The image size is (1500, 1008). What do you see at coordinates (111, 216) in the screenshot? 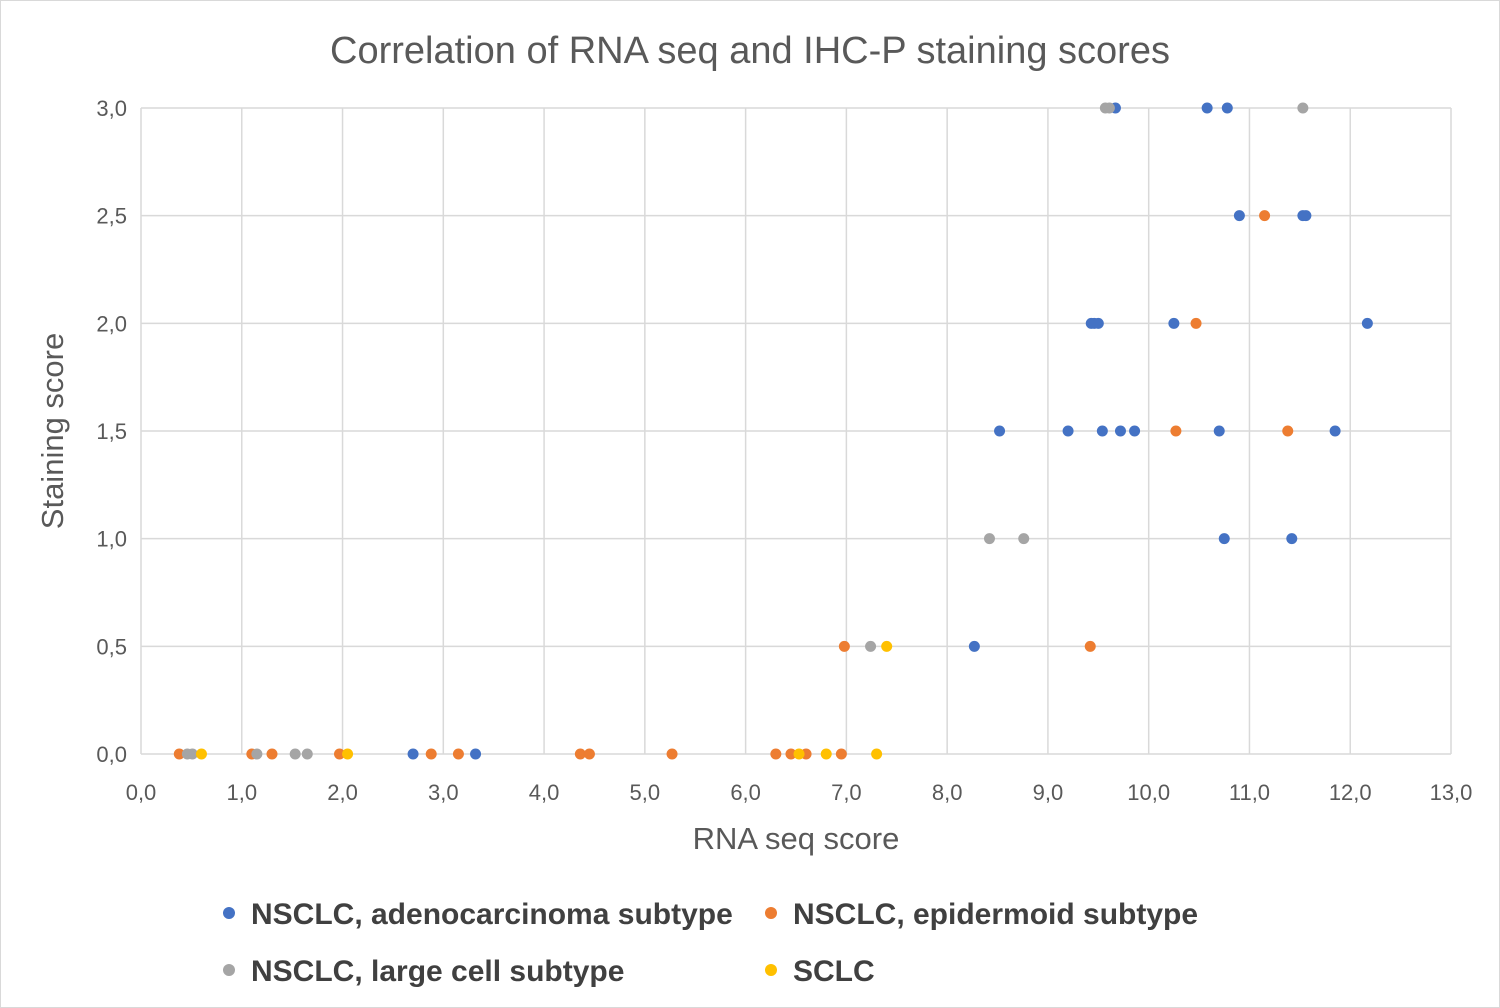
I see `y-tick-label: 2,5` at bounding box center [111, 216].